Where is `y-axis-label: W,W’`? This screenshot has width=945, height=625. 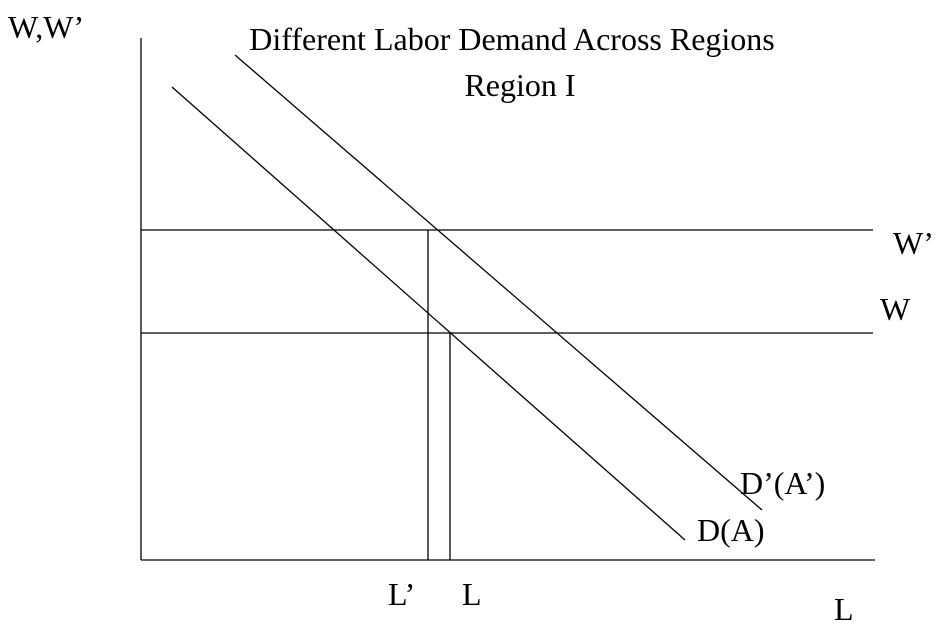 y-axis-label: W,W’ is located at coordinates (46, 27).